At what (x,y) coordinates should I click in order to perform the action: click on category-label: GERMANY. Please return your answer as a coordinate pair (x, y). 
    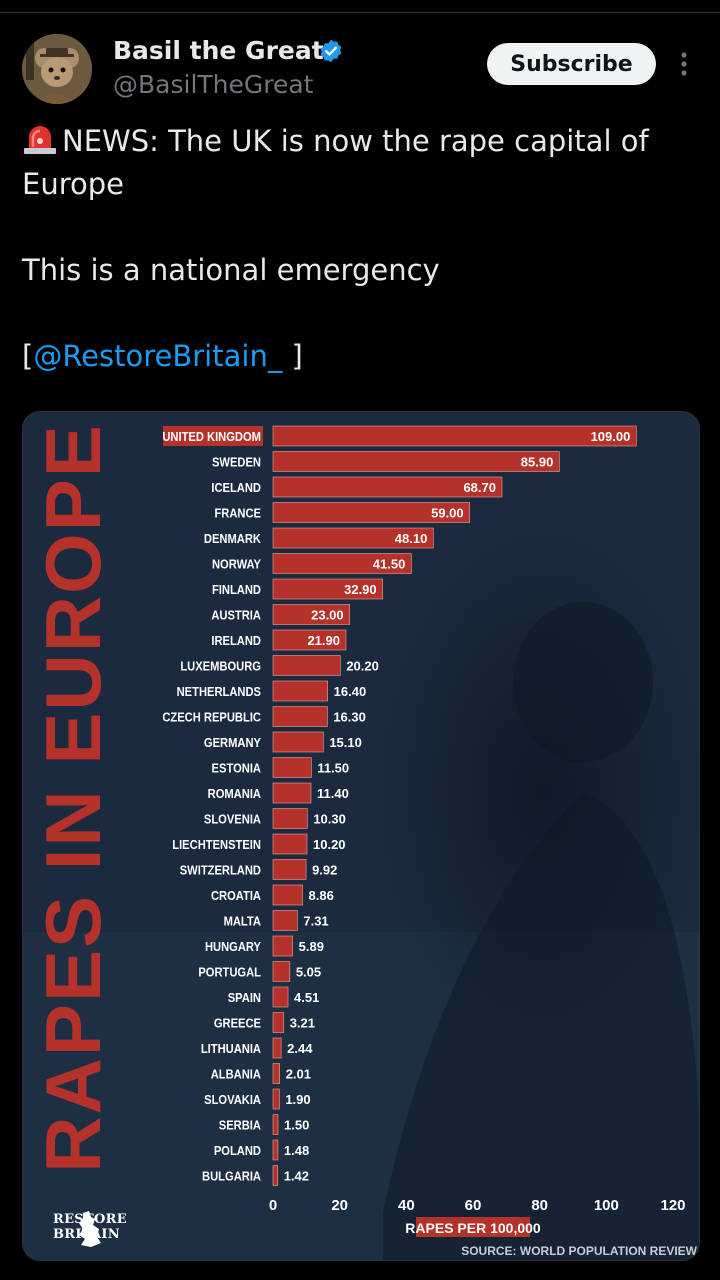
    Looking at the image, I should click on (232, 742).